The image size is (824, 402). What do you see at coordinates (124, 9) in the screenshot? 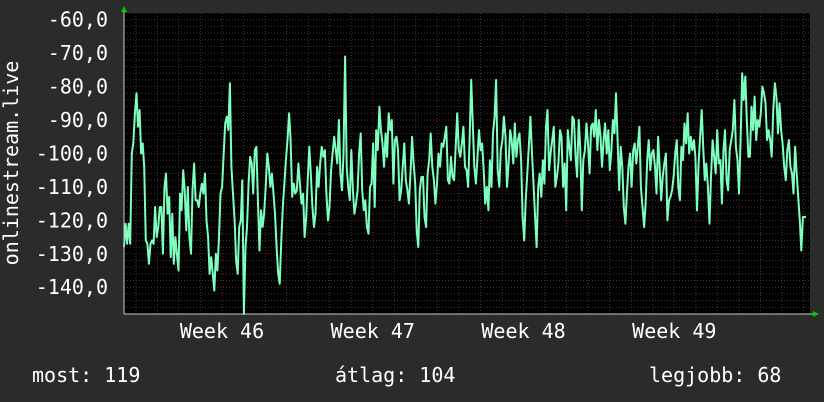
I see `y-axis-arrow-icon` at bounding box center [124, 9].